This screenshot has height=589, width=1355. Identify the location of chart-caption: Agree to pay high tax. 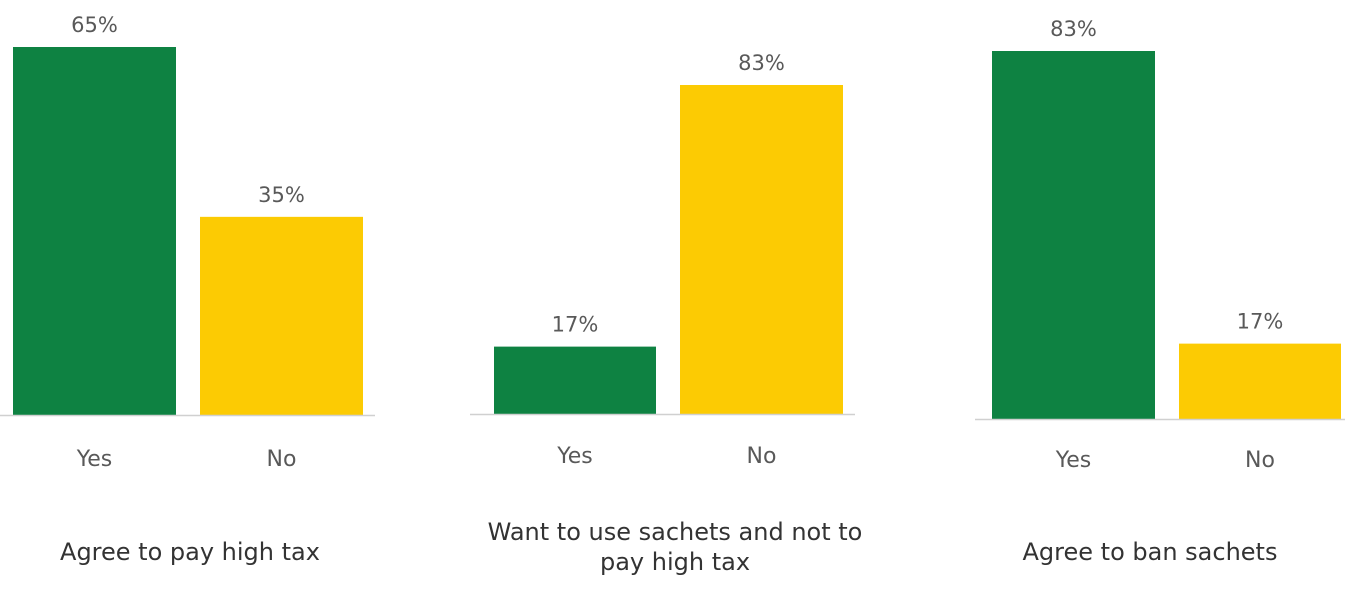
(190, 552).